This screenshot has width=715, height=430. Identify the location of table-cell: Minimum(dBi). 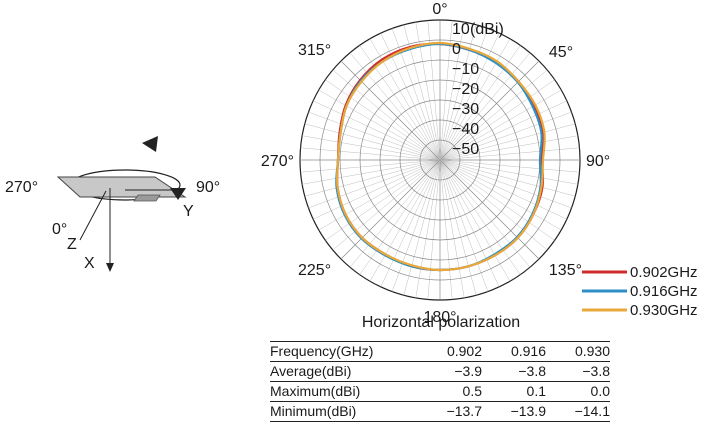
(344, 411).